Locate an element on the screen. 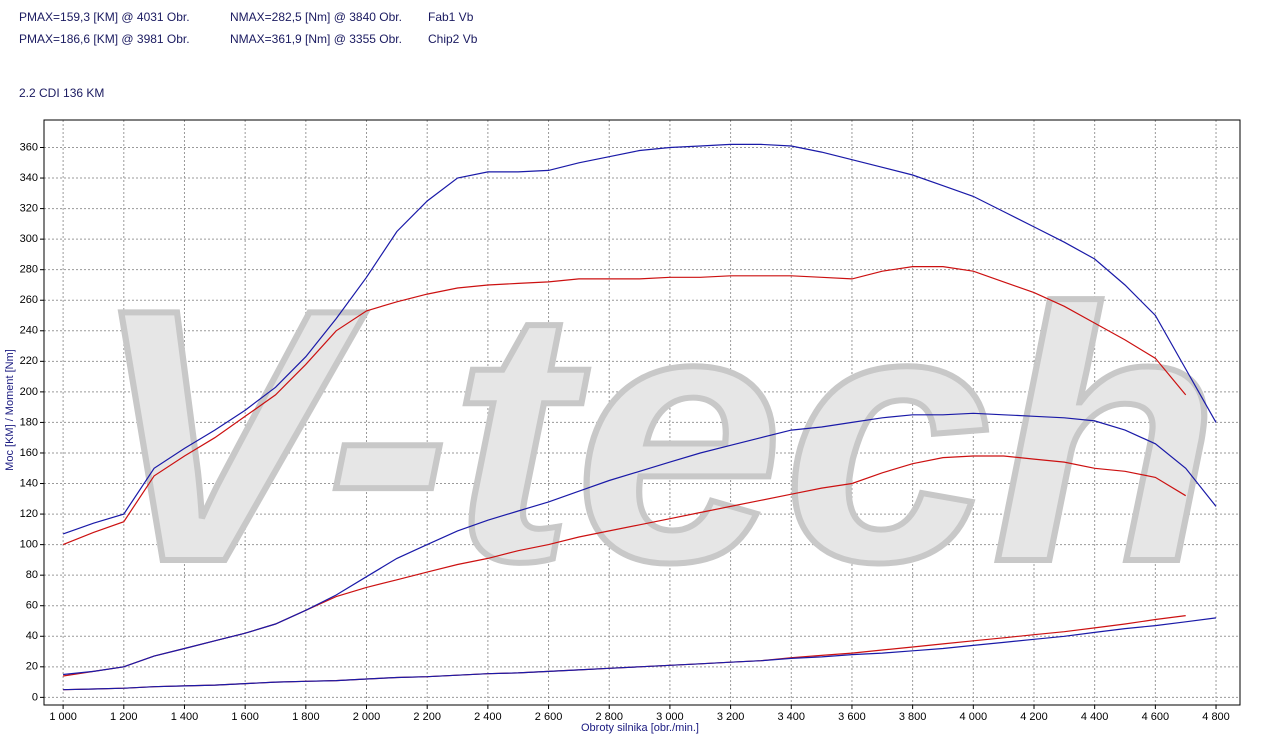 This screenshot has height=751, width=1264. y-tick-label: 280 is located at coordinates (29, 270).